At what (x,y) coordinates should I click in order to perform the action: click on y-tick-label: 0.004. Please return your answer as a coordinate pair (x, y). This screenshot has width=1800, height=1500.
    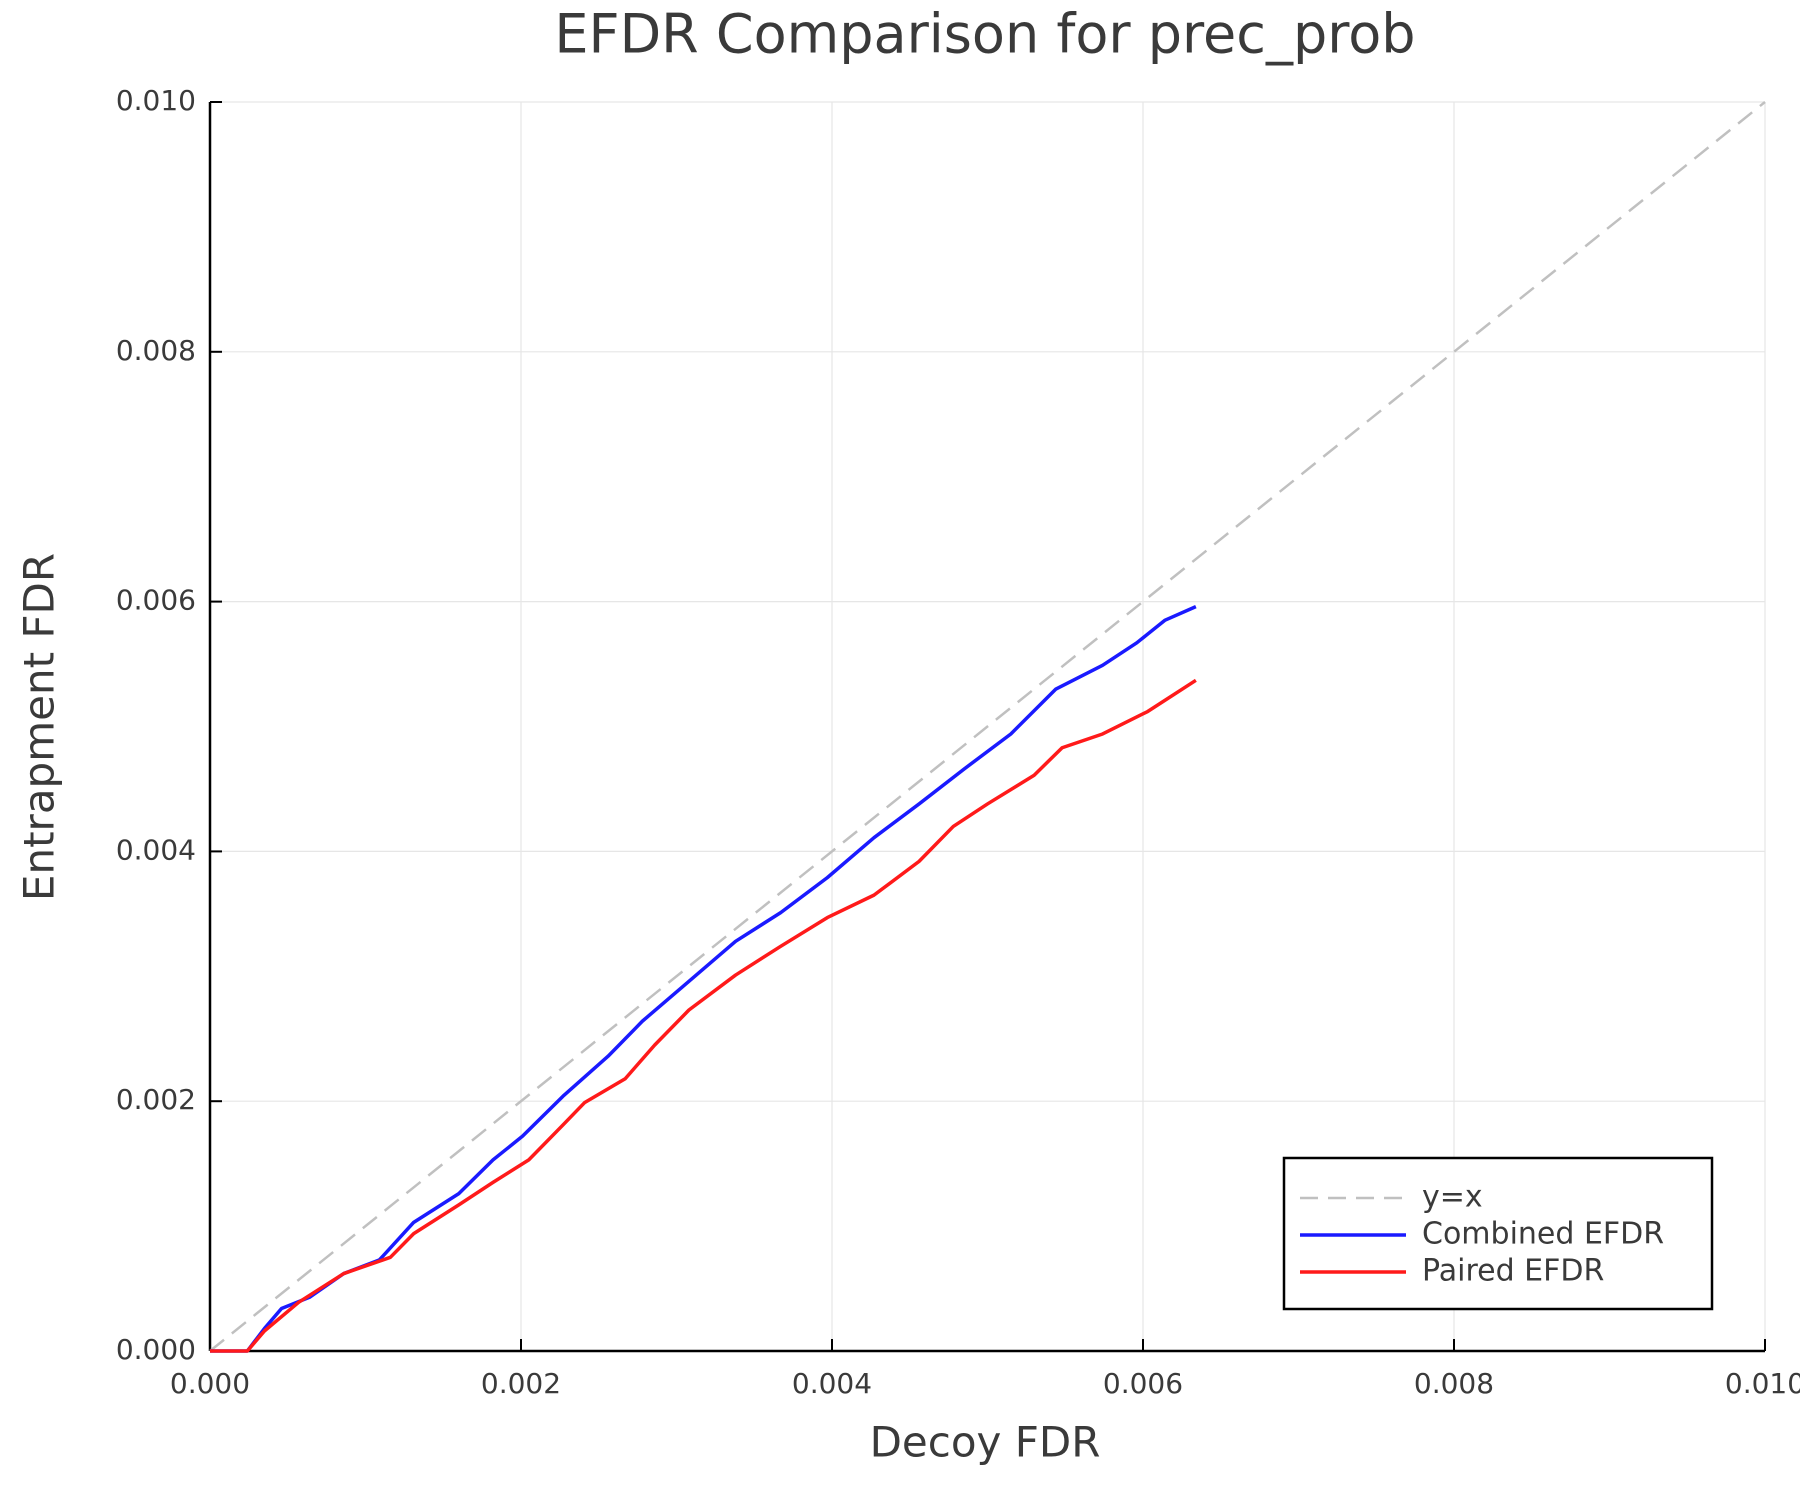
    Looking at the image, I should click on (156, 849).